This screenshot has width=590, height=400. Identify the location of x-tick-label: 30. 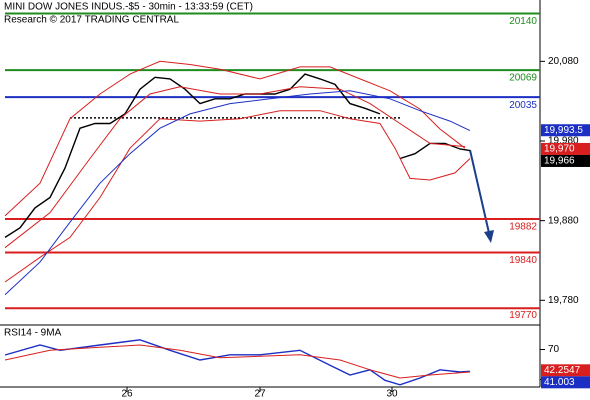
(392, 394).